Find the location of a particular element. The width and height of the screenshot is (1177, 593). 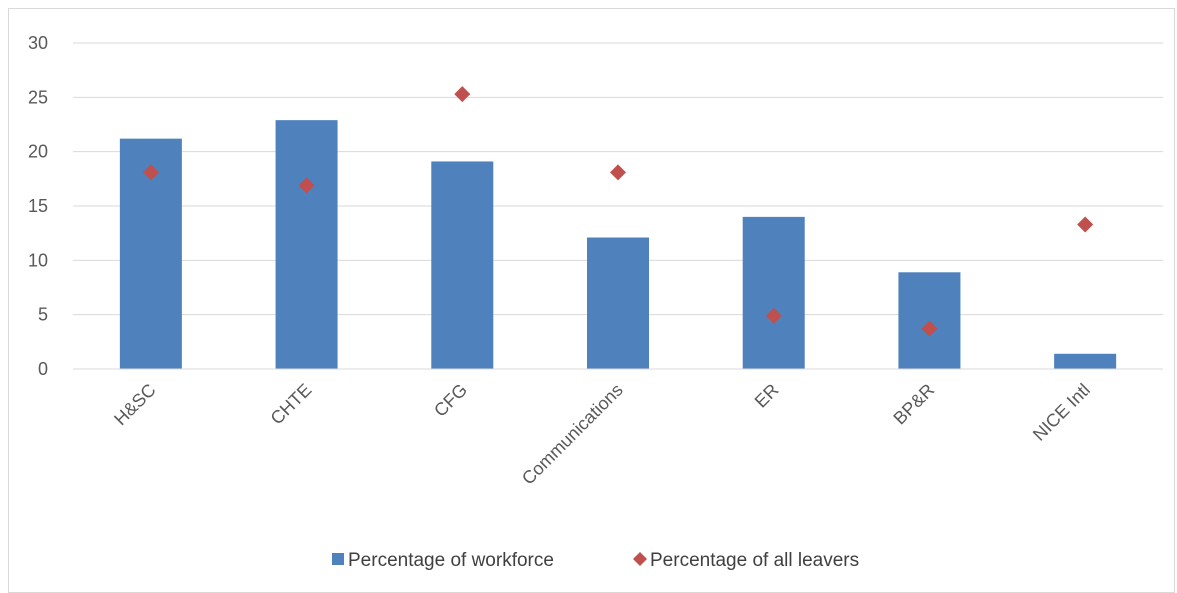

y-axis-ticks: 0 5 10 15 20 25 30 is located at coordinates (38, 206).